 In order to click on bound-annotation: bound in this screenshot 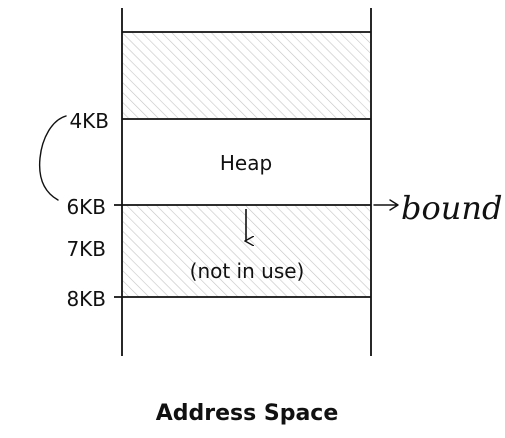, I will do `click(451, 208)`.